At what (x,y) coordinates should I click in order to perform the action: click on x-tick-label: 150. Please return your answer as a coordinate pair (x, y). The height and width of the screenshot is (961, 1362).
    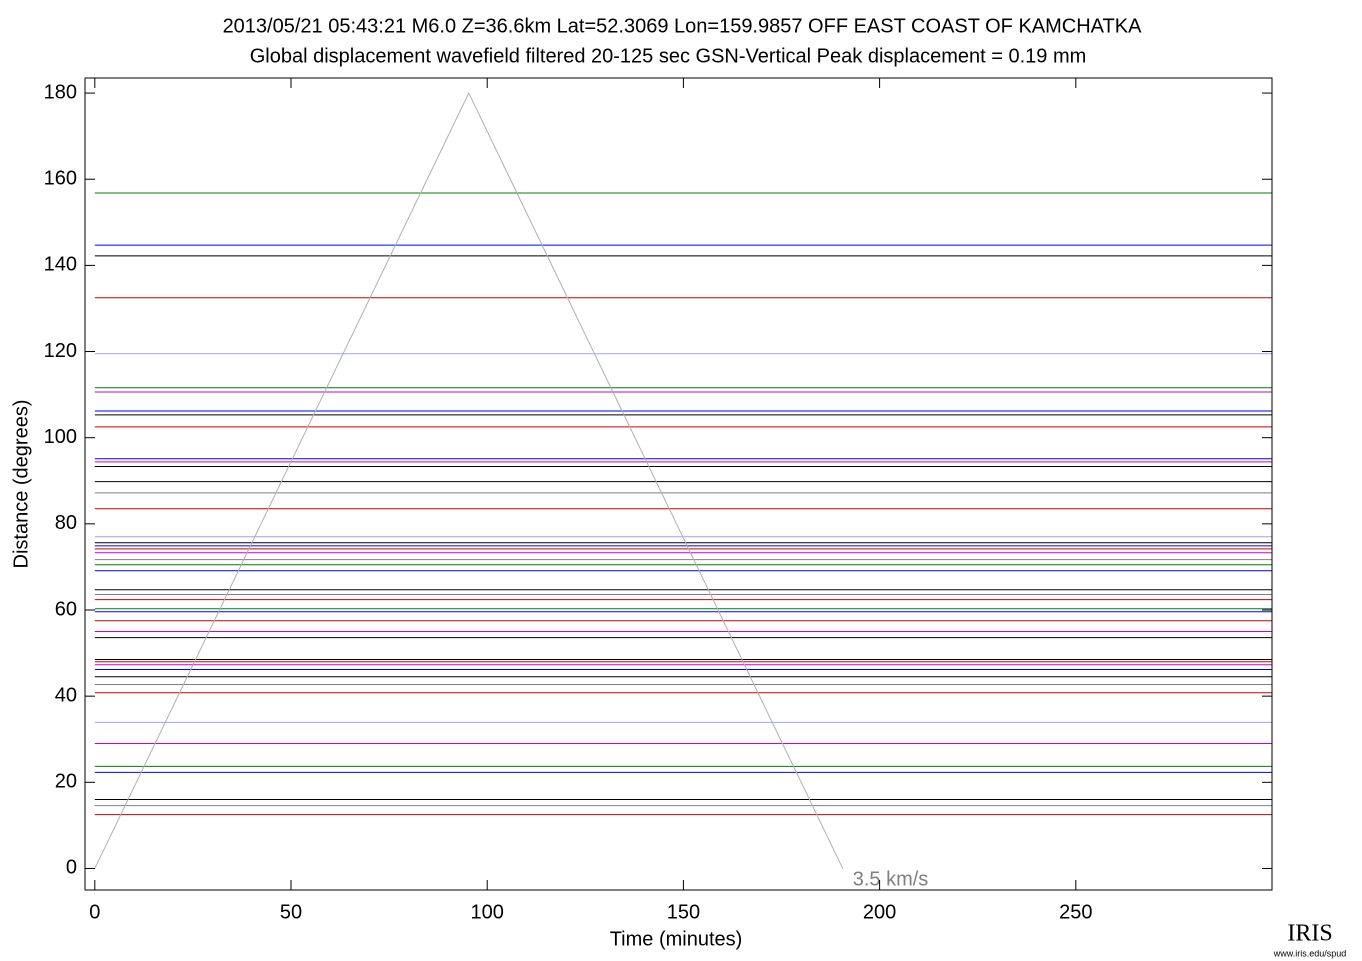
    Looking at the image, I should click on (683, 912).